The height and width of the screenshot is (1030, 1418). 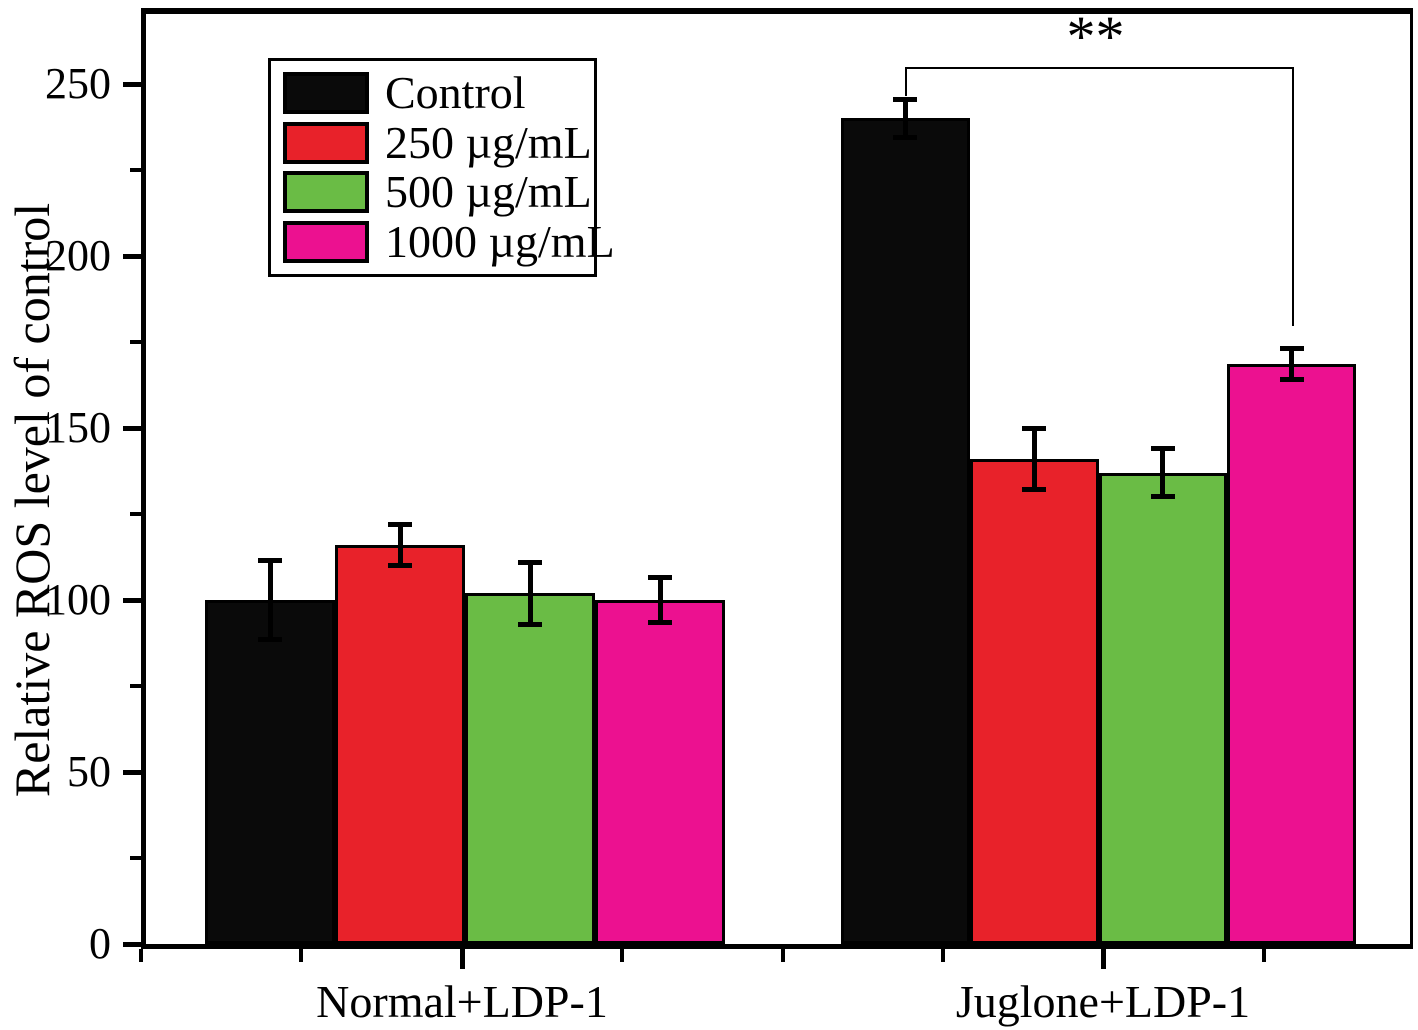 I want to click on x-category-label-normal: Normal+LDP-1, so click(x=462, y=1001).